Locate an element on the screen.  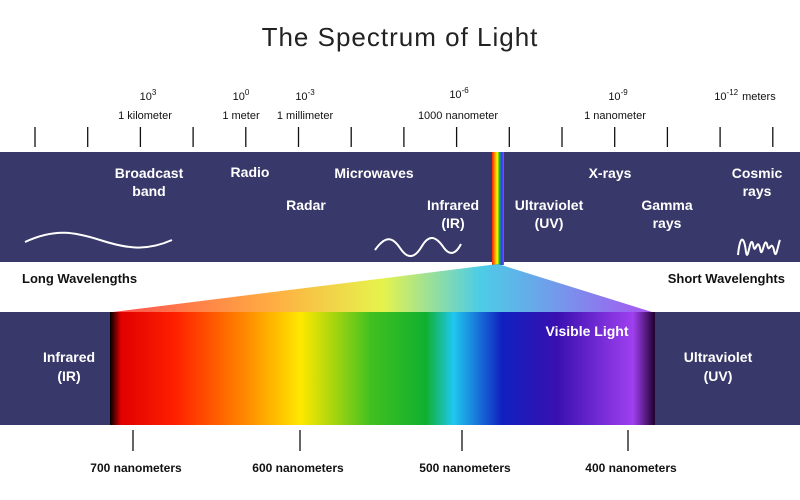
power: 10-9 is located at coordinates (618, 95).